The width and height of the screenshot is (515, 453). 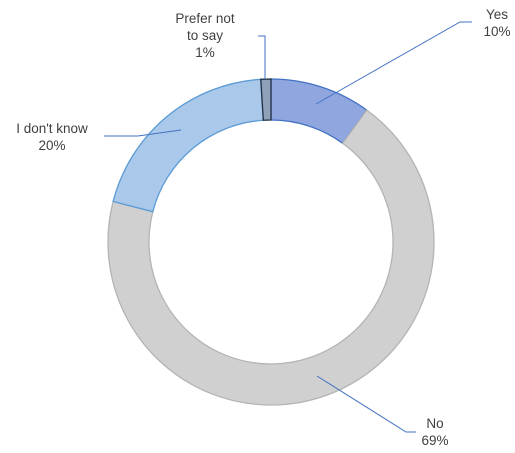 I want to click on data-label-prefer-not-to-say-line: Prefer not, so click(x=205, y=18).